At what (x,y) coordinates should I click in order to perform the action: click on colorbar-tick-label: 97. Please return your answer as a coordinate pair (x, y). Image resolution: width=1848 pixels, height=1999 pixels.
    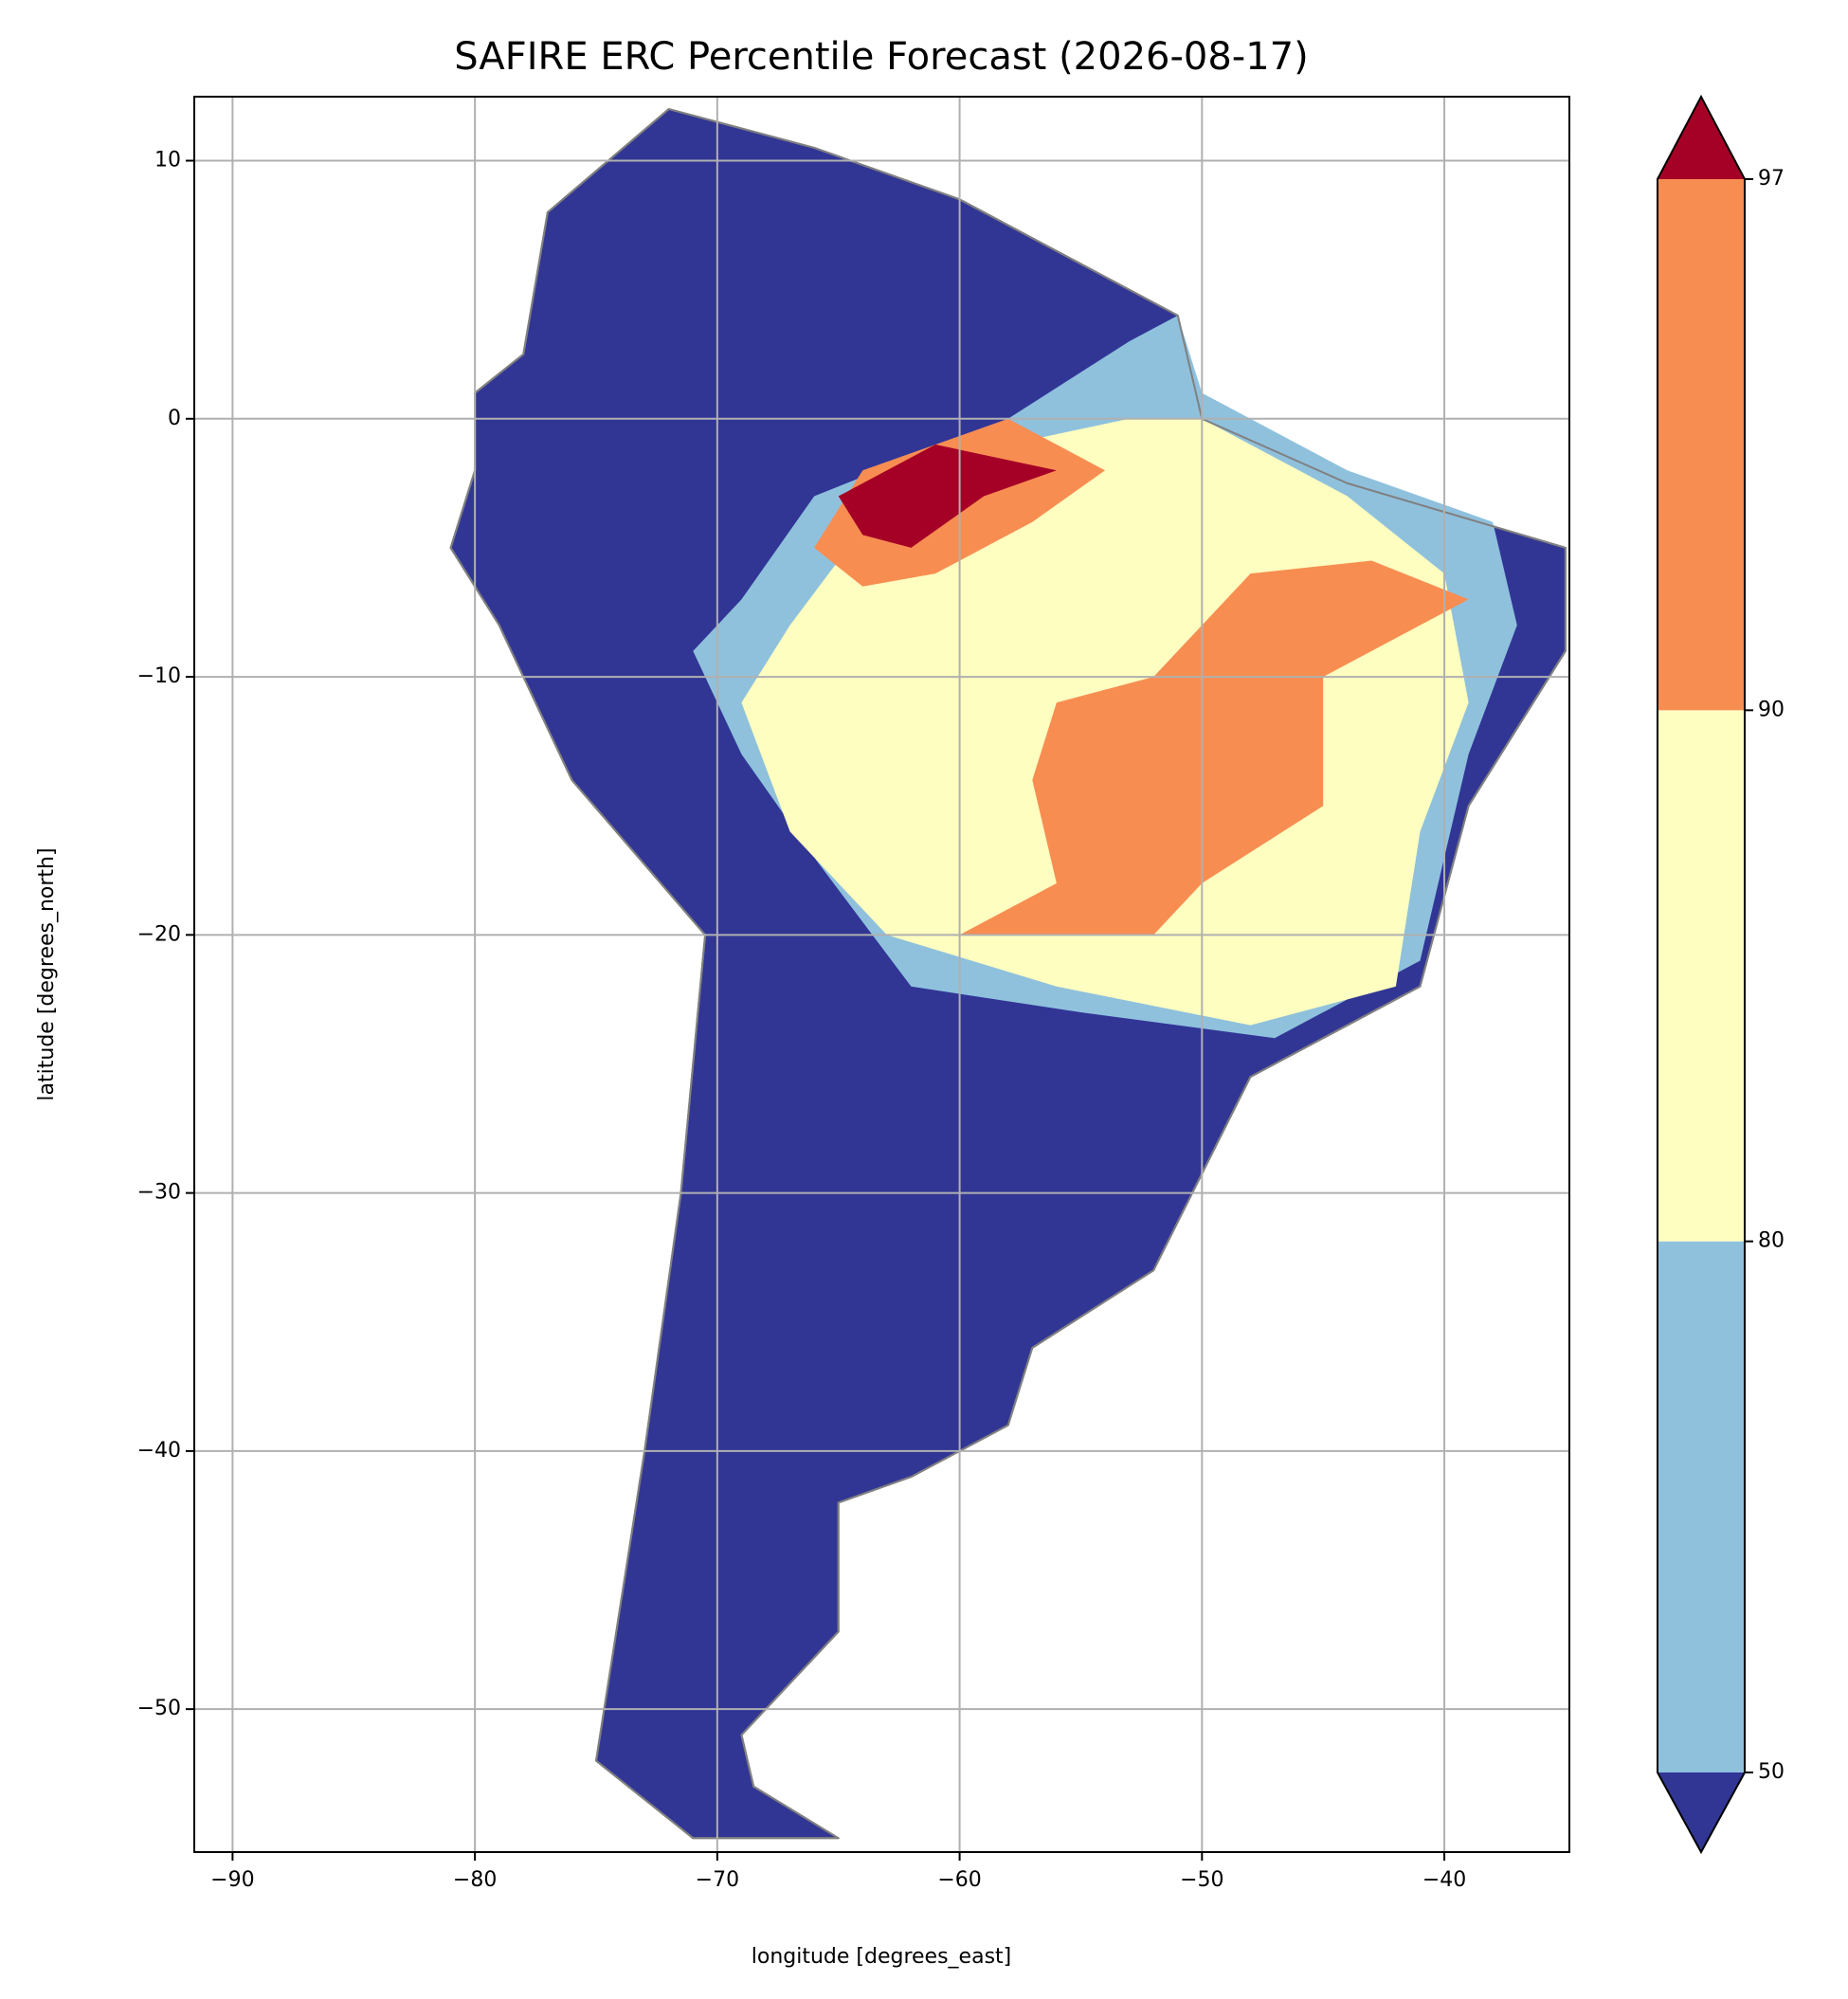
    Looking at the image, I should click on (1771, 179).